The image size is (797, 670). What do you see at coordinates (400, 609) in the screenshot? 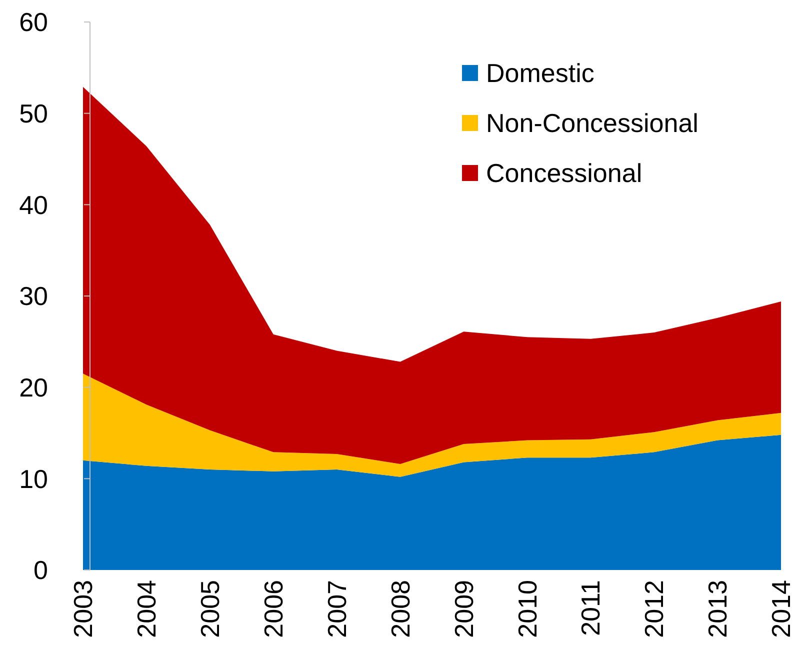
I see `x-tick-label: 2008` at bounding box center [400, 609].